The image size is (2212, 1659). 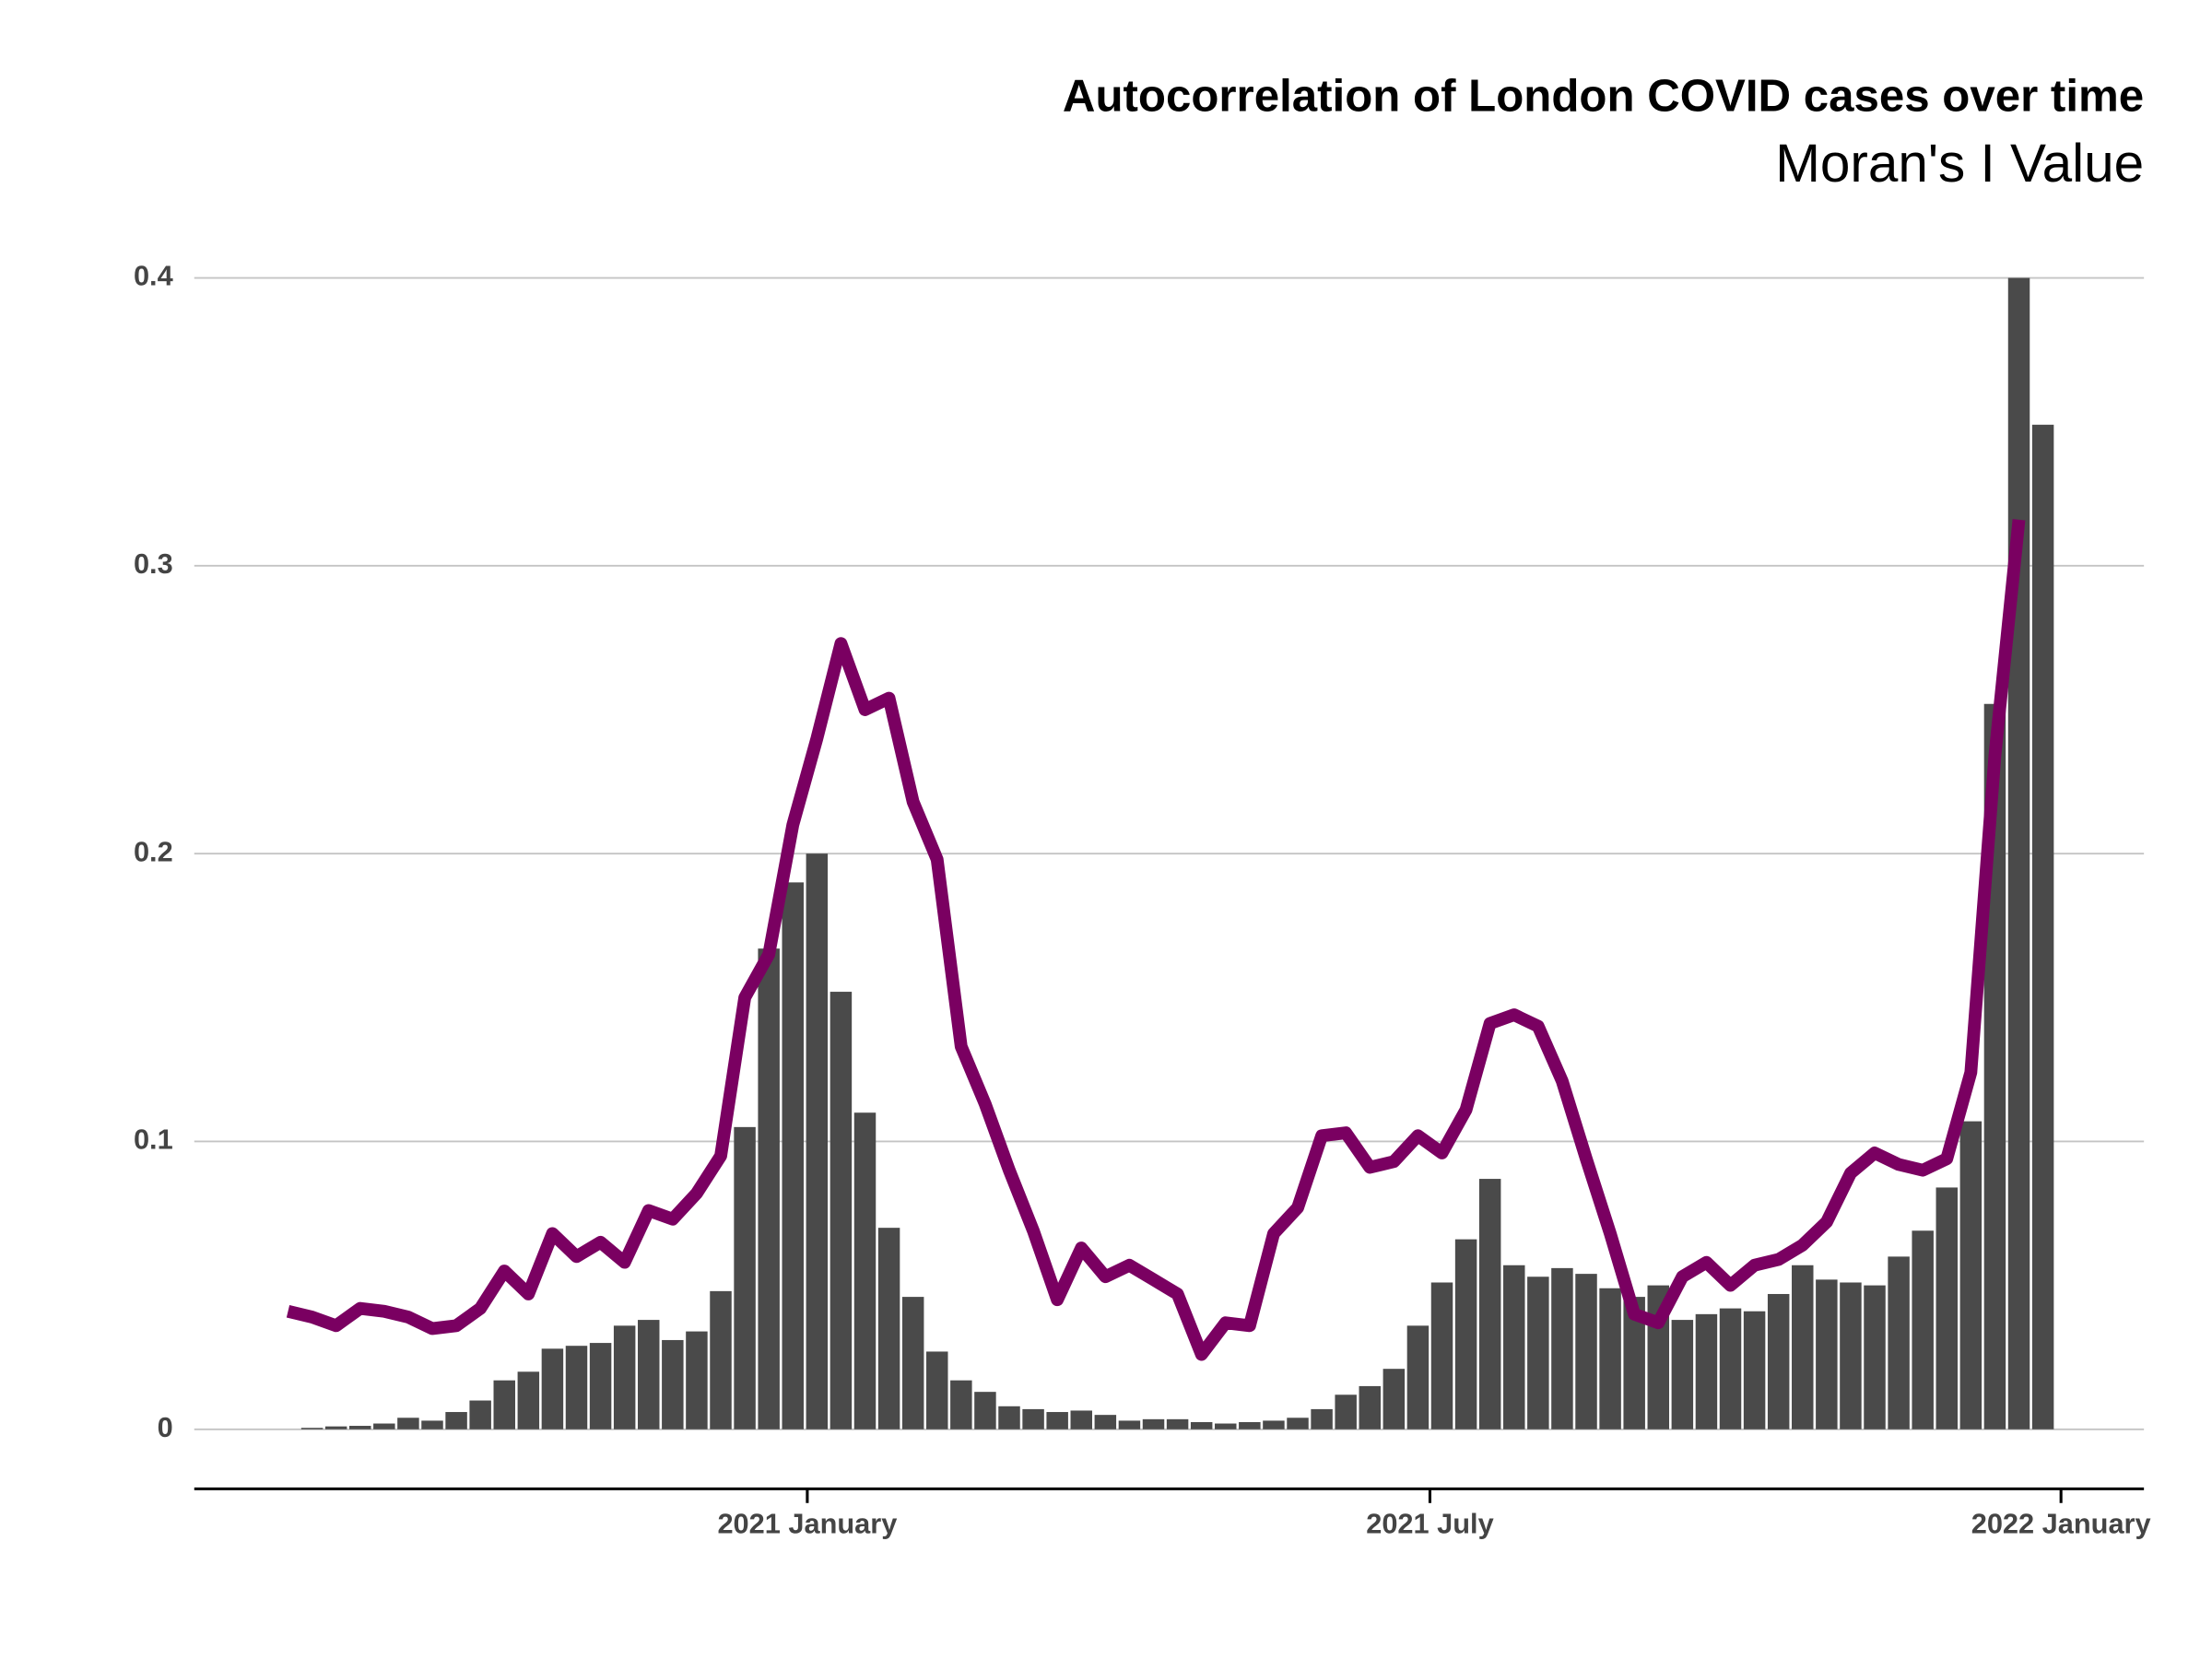 I want to click on y-tick-label: 0, so click(x=165, y=1427).